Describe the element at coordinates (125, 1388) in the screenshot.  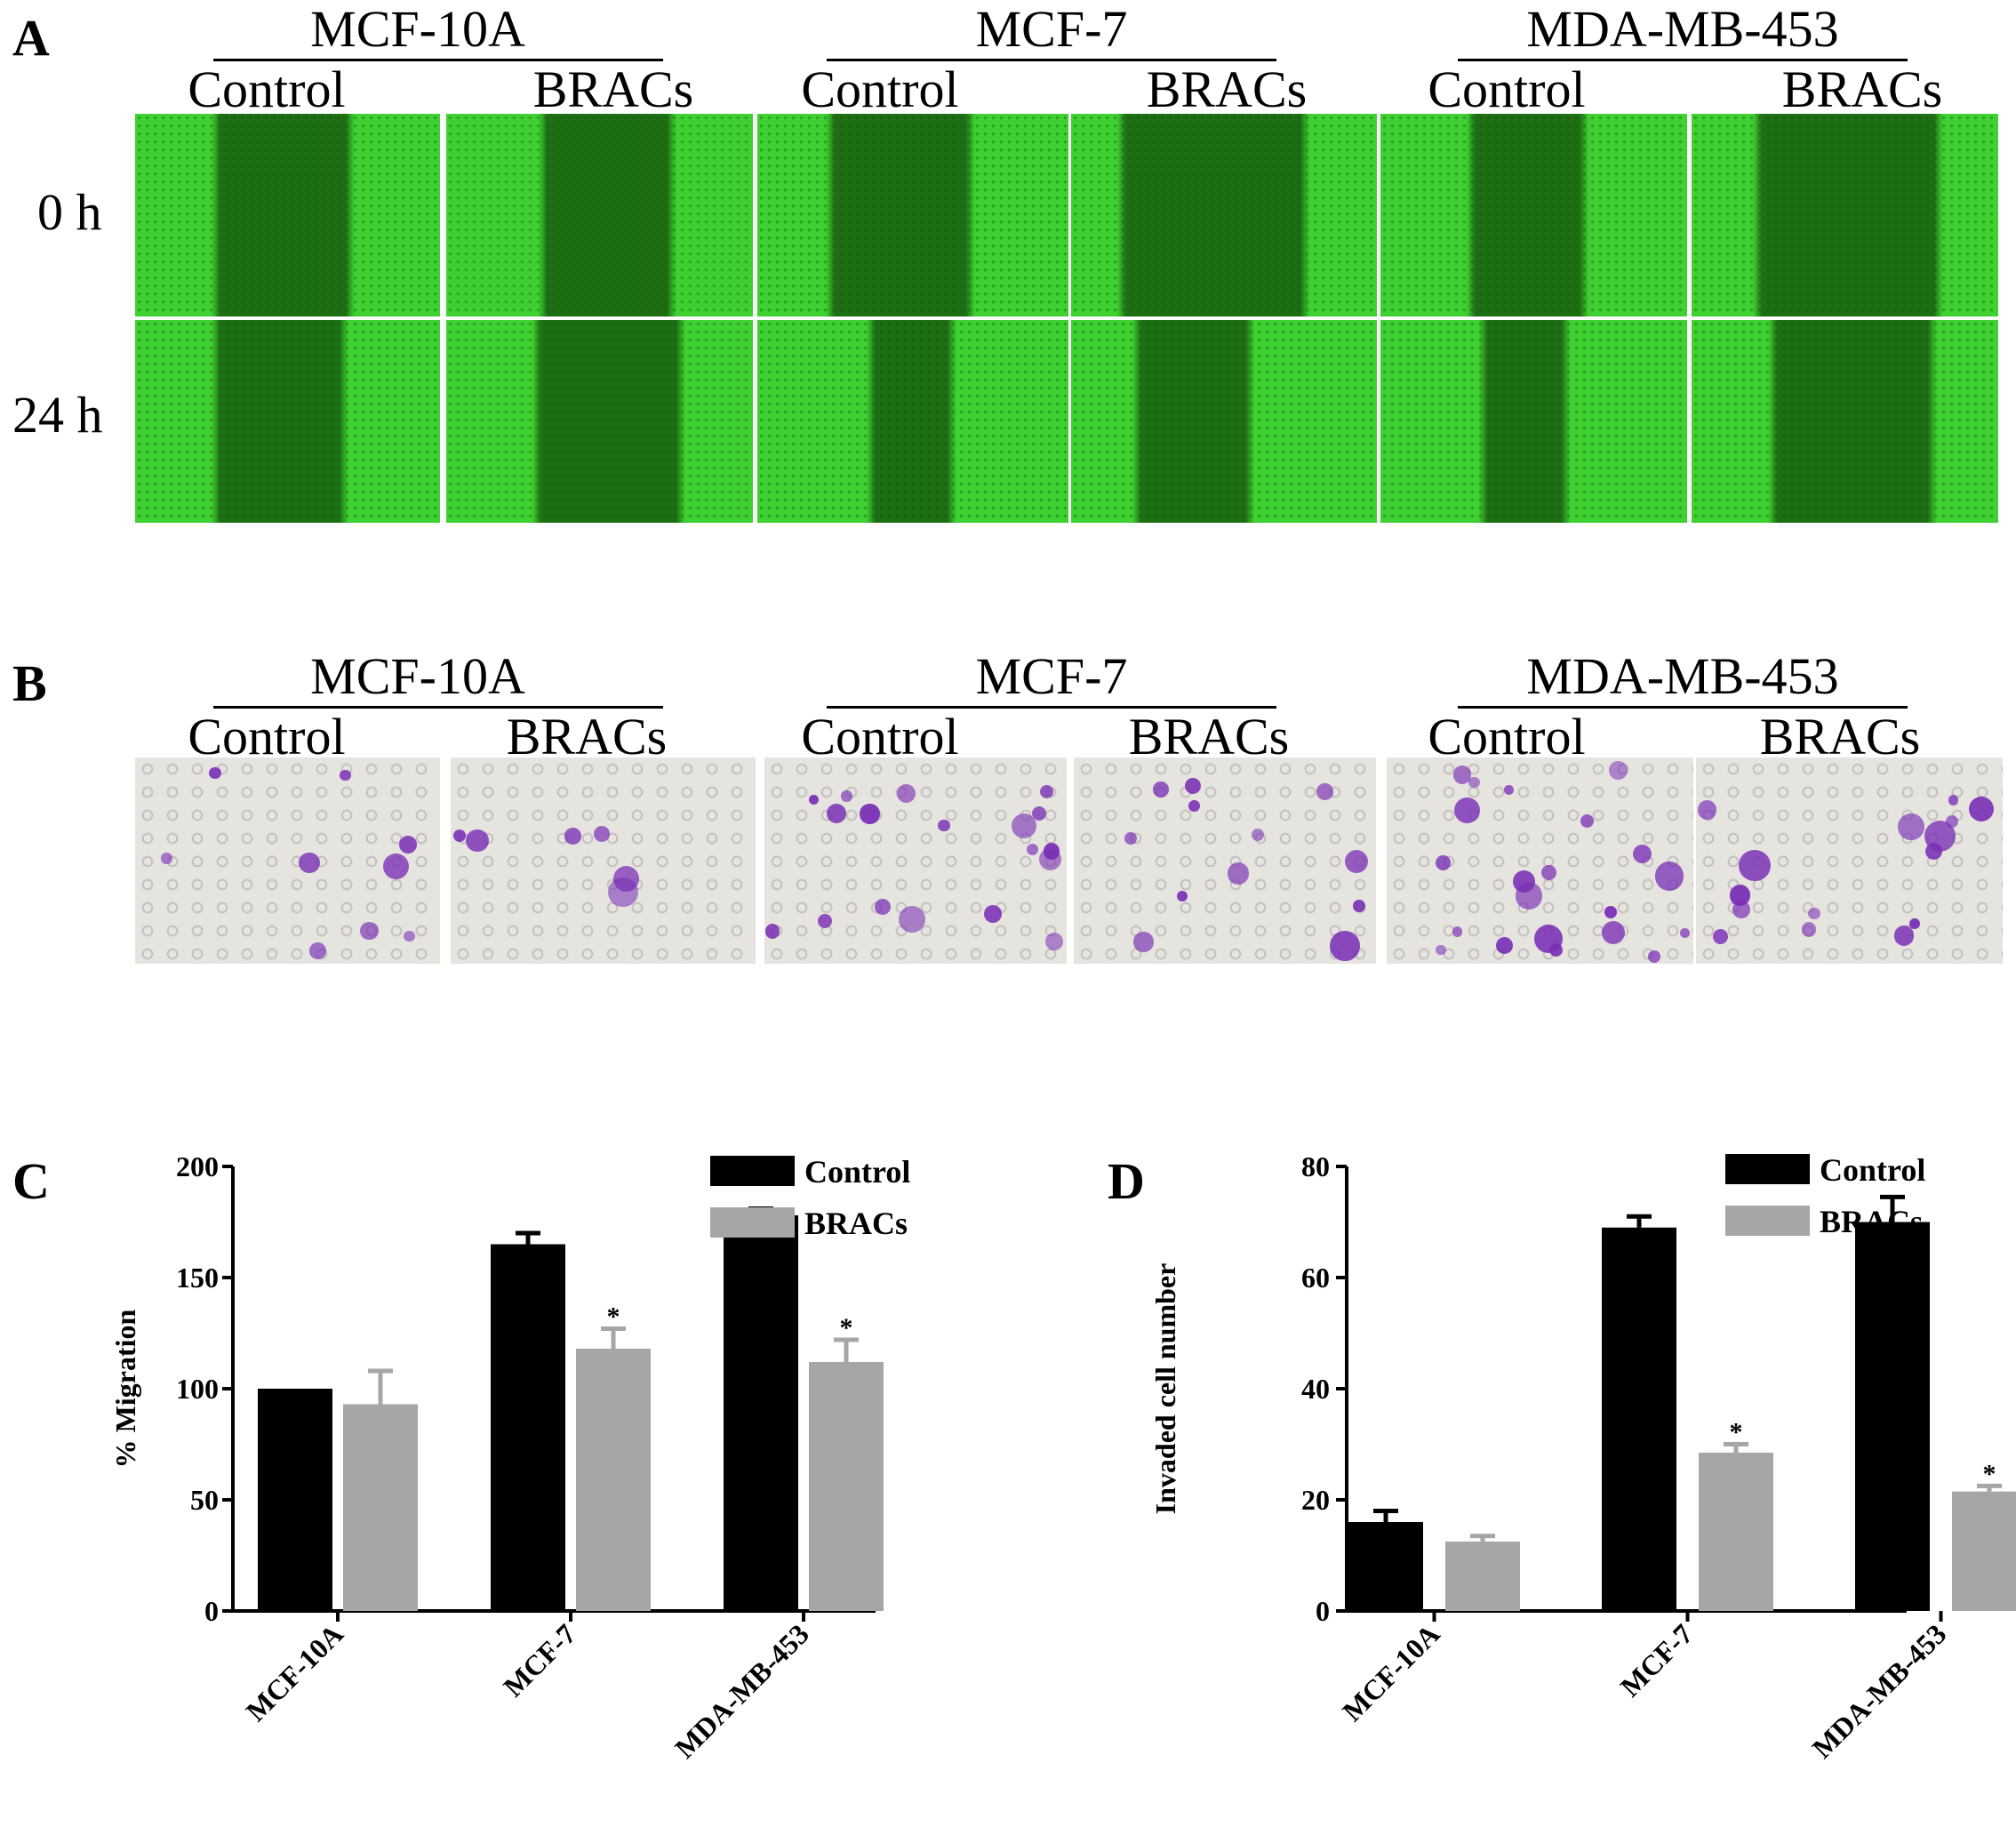
I see `y-axis-label: % Migration` at that location.